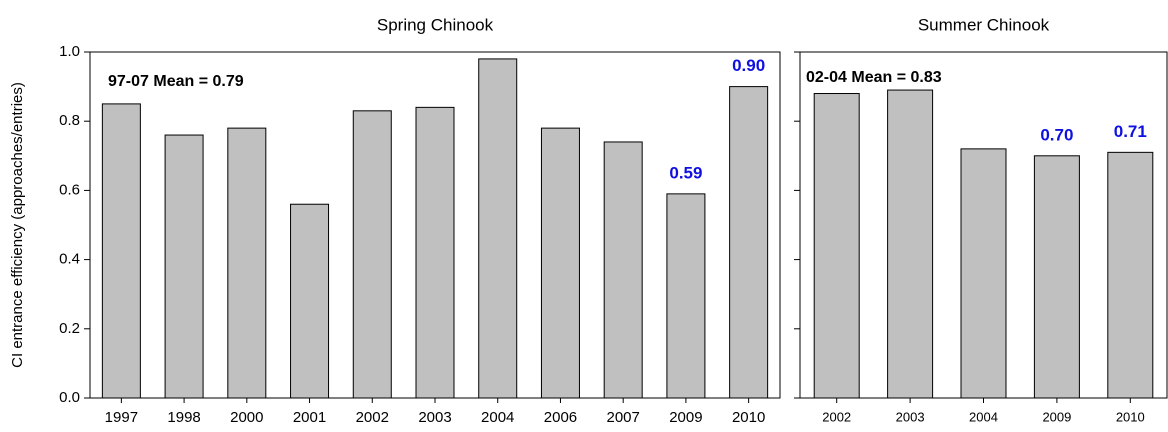 The width and height of the screenshot is (1168, 432). I want to click on x-tick-label: 2001, so click(309, 417).